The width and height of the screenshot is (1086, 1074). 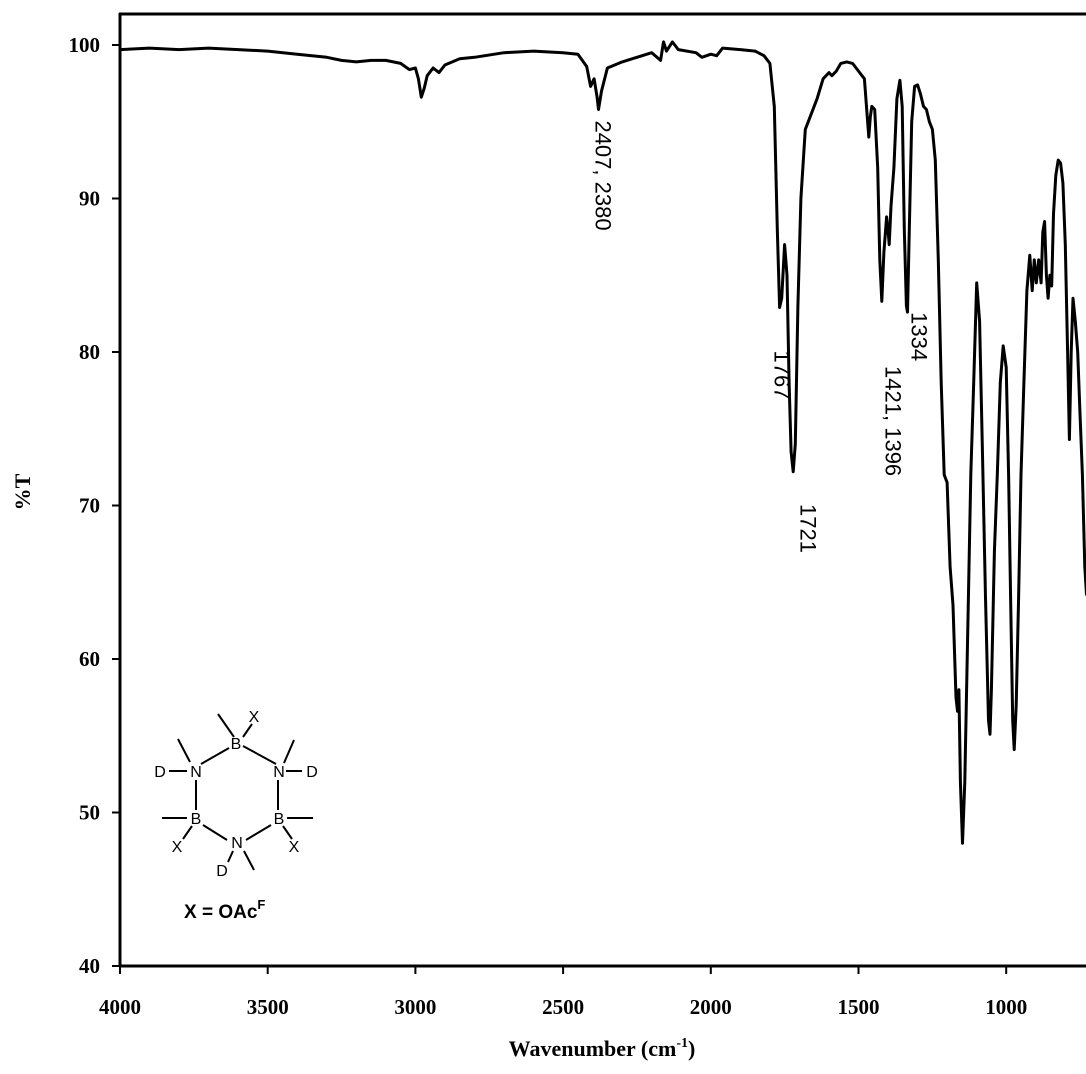 I want to click on y-tick-label: 90, so click(x=89, y=199).